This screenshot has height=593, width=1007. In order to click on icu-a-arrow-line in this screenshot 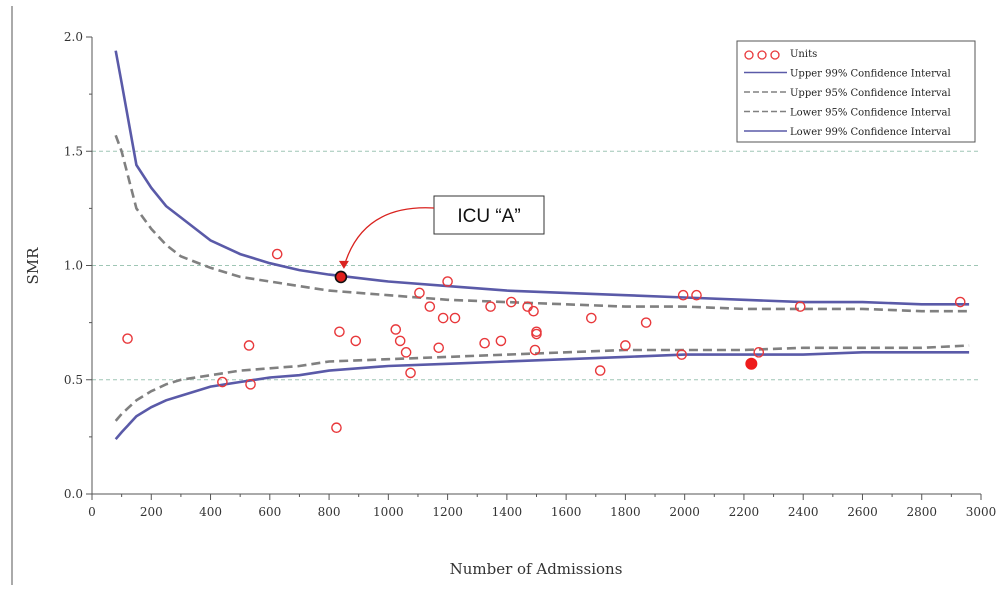, I will do `click(389, 237)`.